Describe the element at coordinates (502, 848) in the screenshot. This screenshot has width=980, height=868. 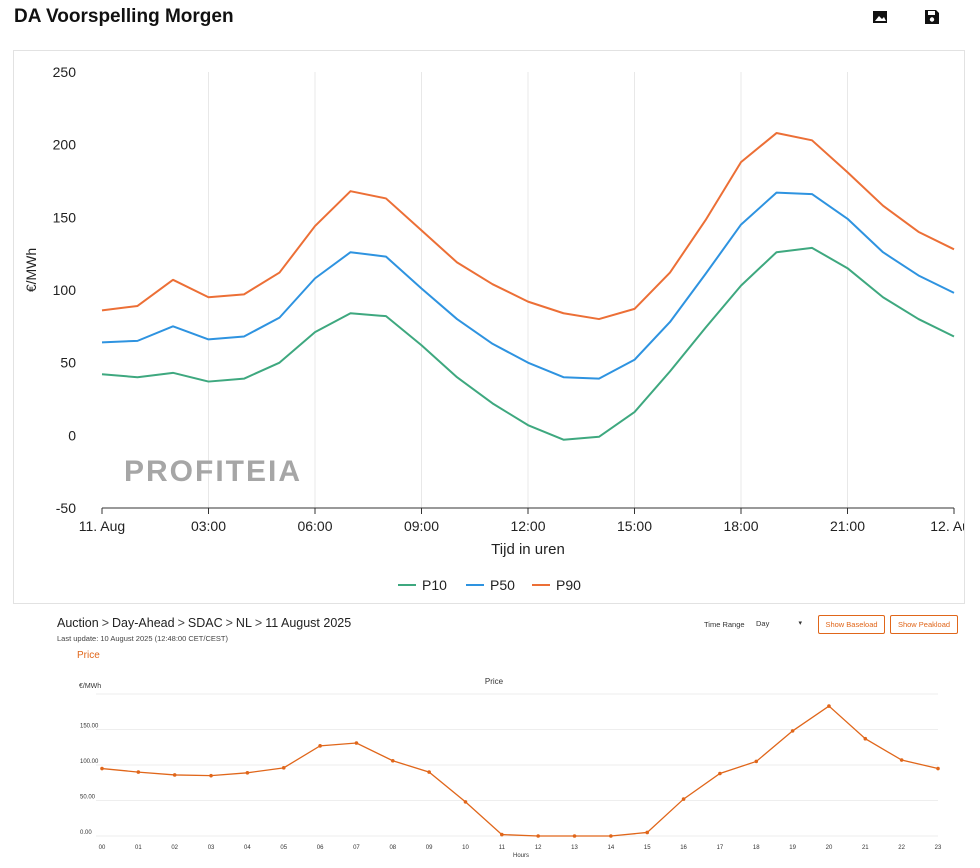
I see `price-x-tick-label: 11` at that location.